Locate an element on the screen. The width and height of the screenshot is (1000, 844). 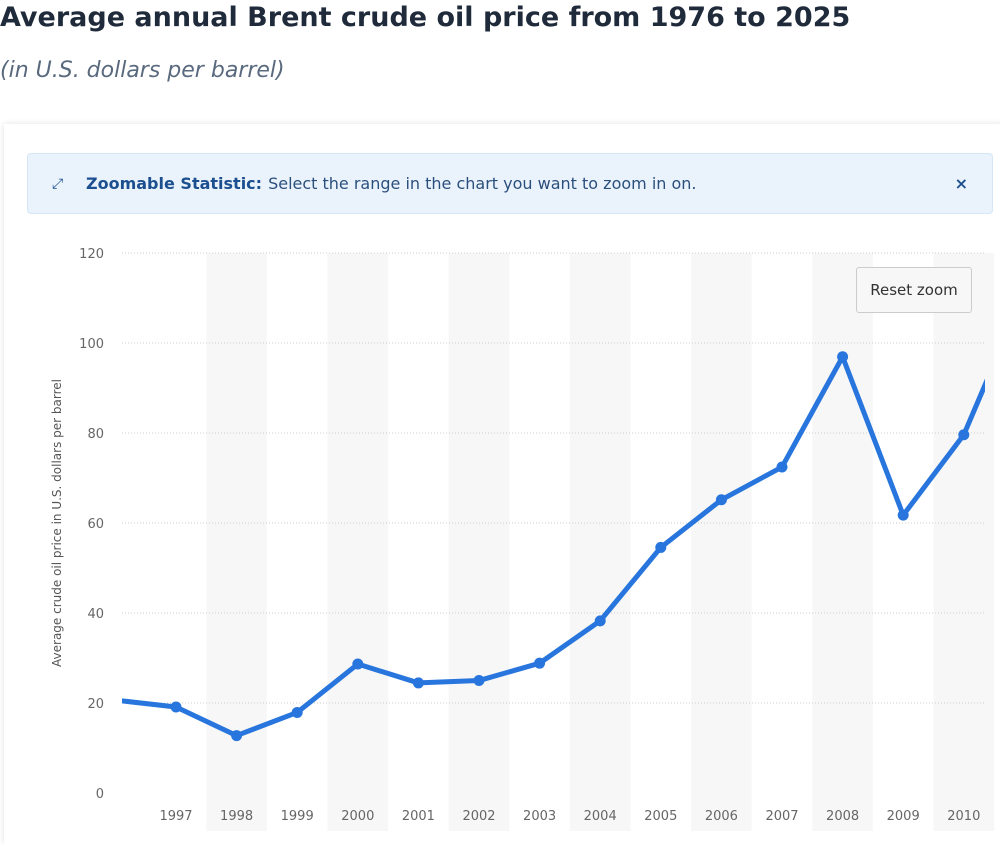
expand-arrows-icon: ⤢ is located at coordinates (58, 183).